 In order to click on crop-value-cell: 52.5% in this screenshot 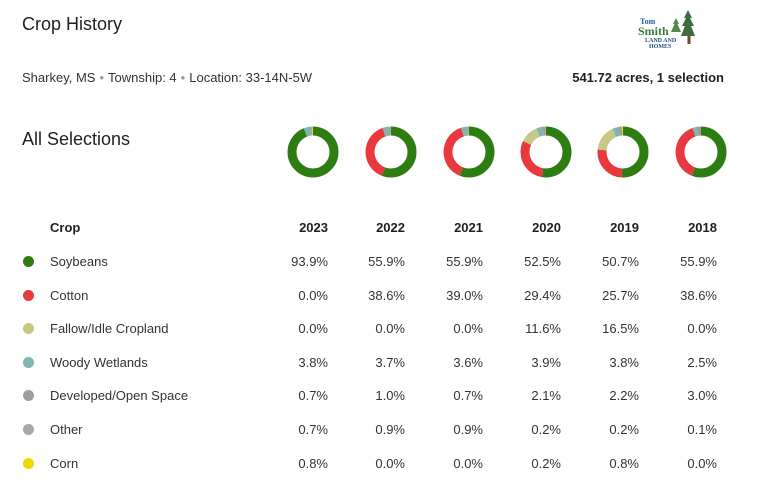, I will do `click(542, 261)`.